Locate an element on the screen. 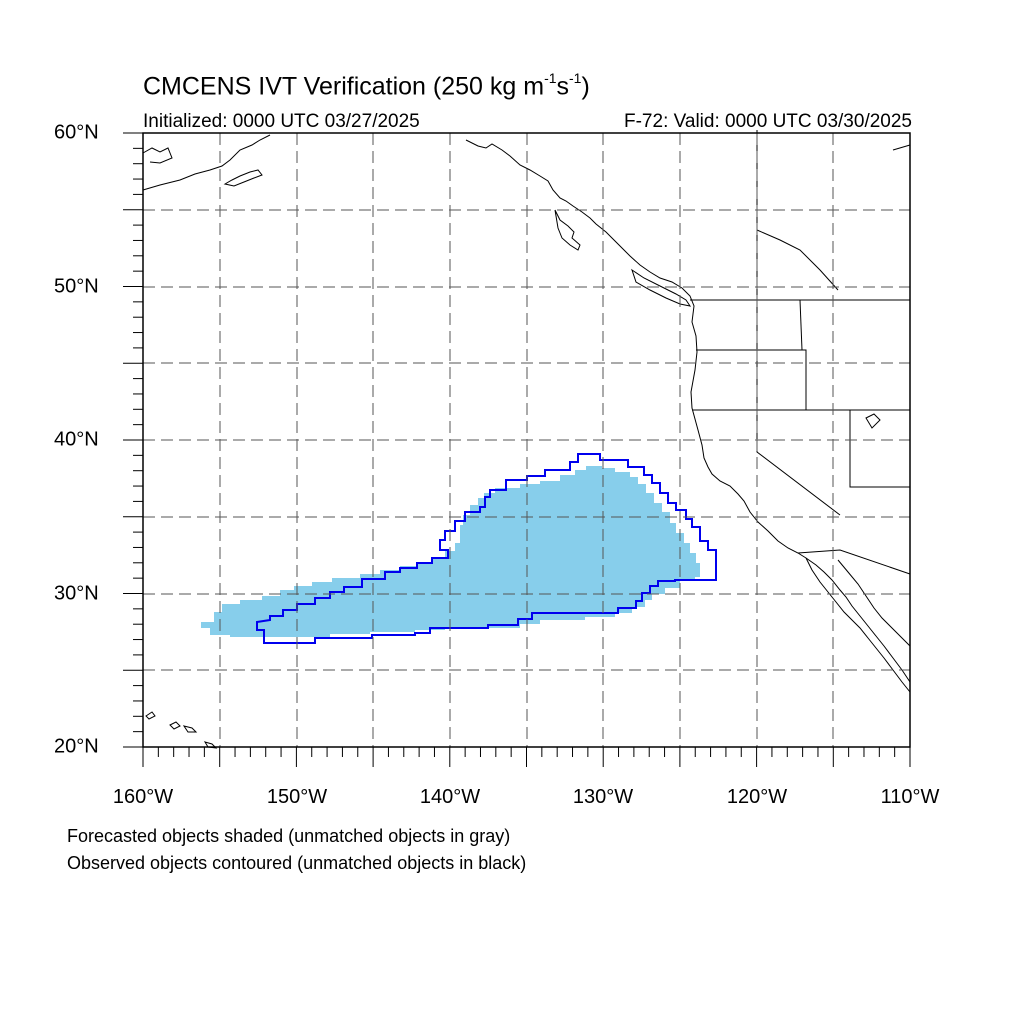 This screenshot has width=1024, height=1024. lat-label-40: 40°N is located at coordinates (76, 439).